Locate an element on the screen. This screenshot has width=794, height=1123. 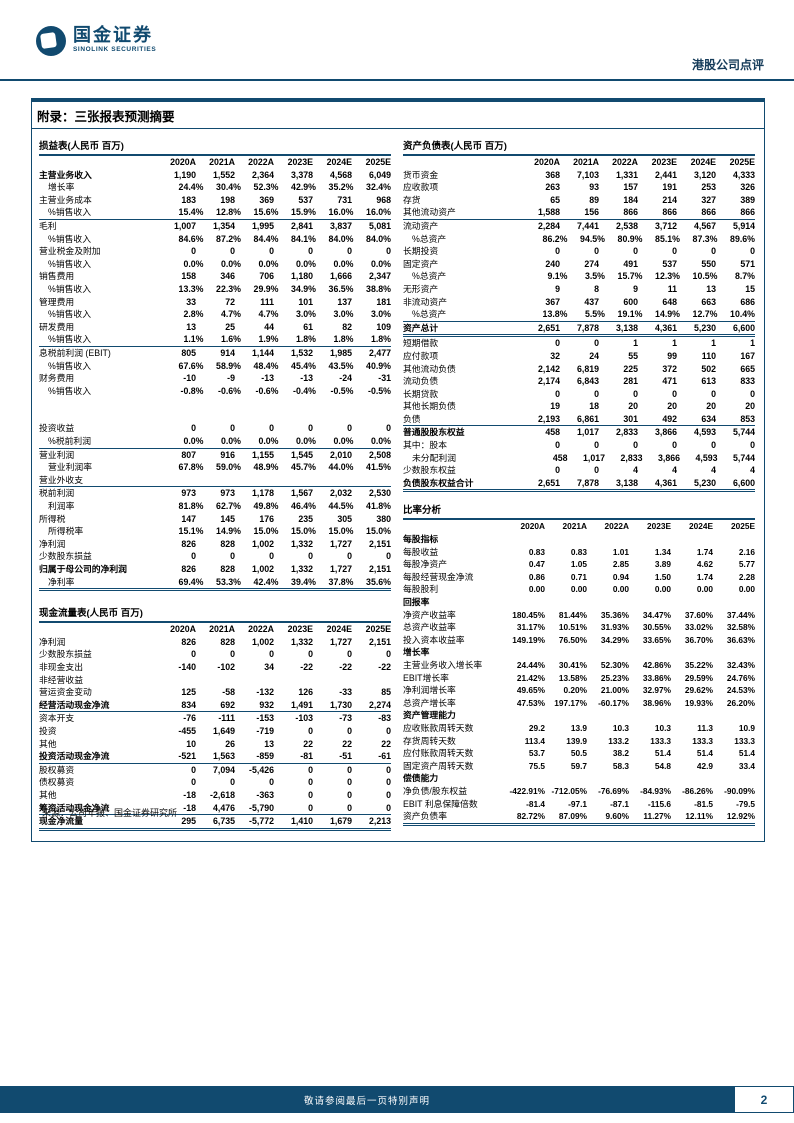
row-label: 研发费用 is located at coordinates (57, 326).